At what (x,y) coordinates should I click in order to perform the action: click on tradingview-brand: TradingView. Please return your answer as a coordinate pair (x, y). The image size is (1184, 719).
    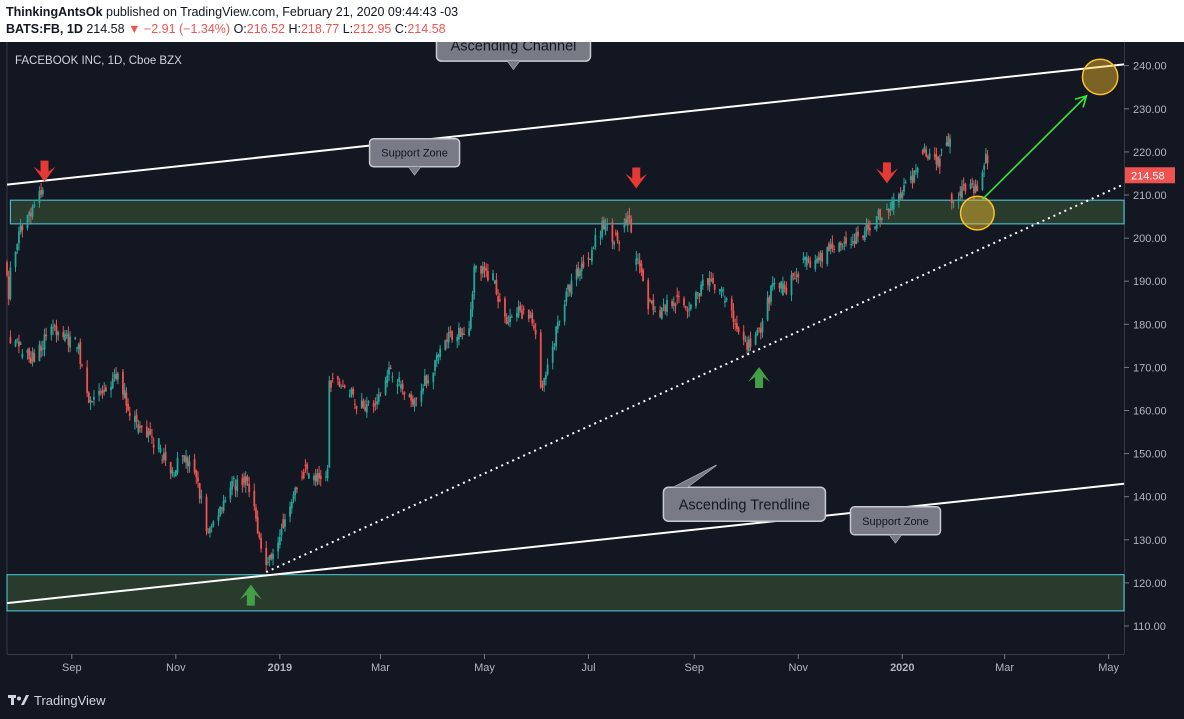
    Looking at the image, I should click on (70, 700).